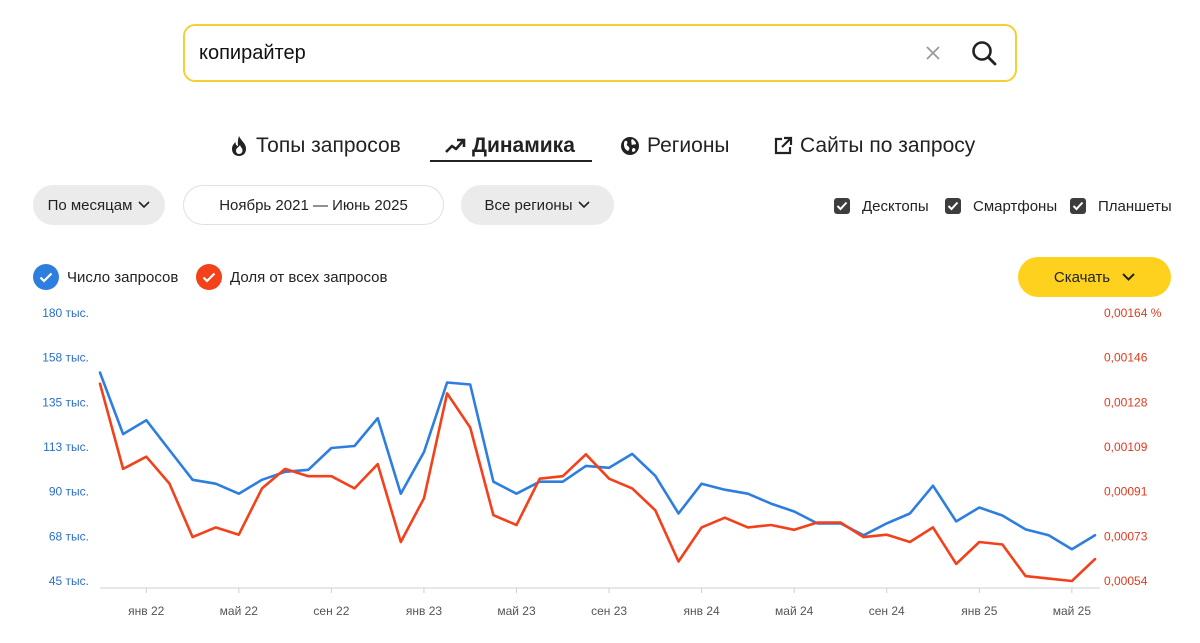  I want to click on x-tick-label: май 23, so click(516, 611).